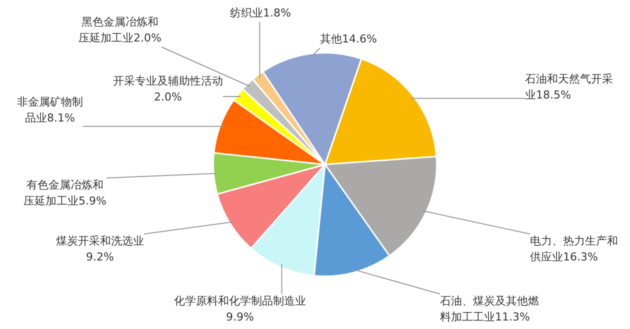 The height and width of the screenshot is (329, 630). Describe the element at coordinates (574, 249) in the screenshot. I see `slice-label: 电力、热力生产和供应业16.3%` at that location.